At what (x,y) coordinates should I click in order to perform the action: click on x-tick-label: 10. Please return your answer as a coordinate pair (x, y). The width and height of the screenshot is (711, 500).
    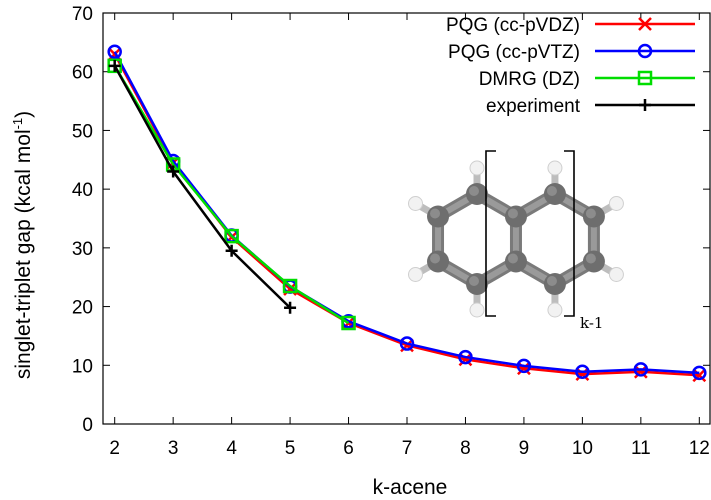
    Looking at the image, I should click on (582, 448).